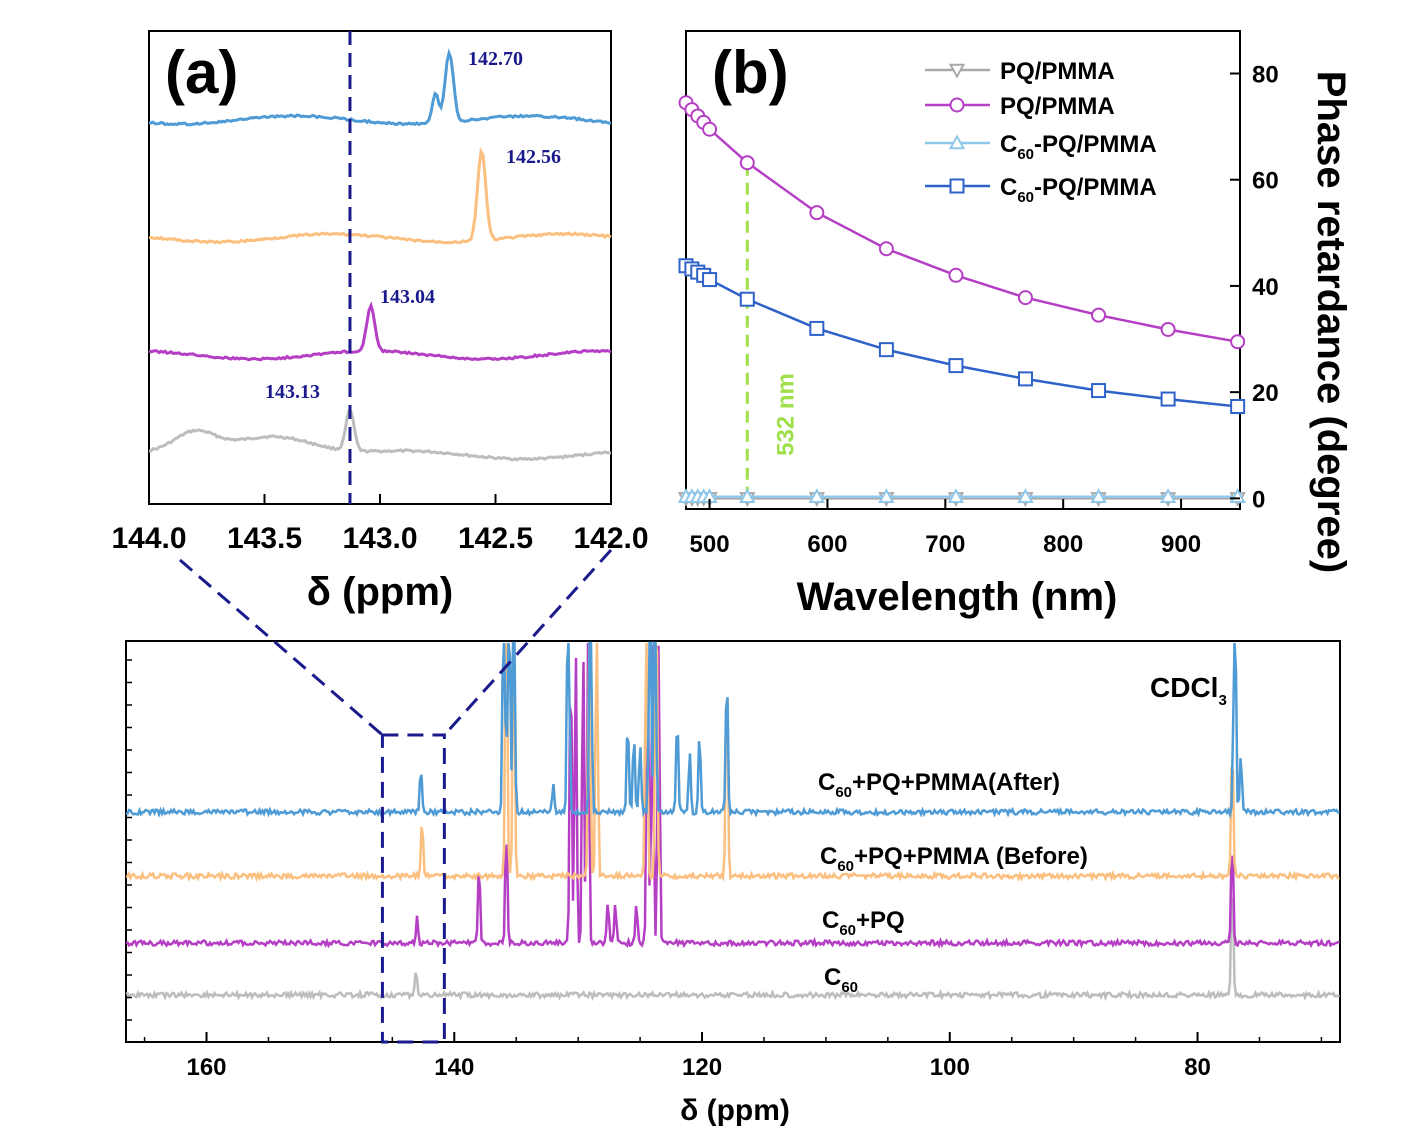  Describe the element at coordinates (785, 414) in the screenshot. I see `annotation-label: 532 nm` at that location.